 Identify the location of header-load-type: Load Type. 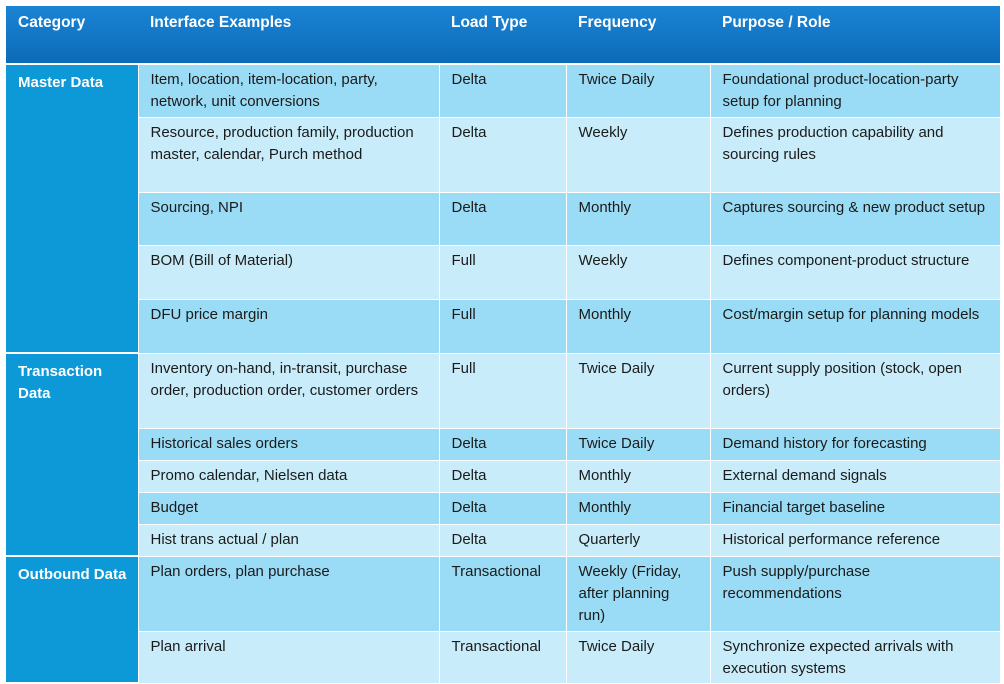
(502, 35).